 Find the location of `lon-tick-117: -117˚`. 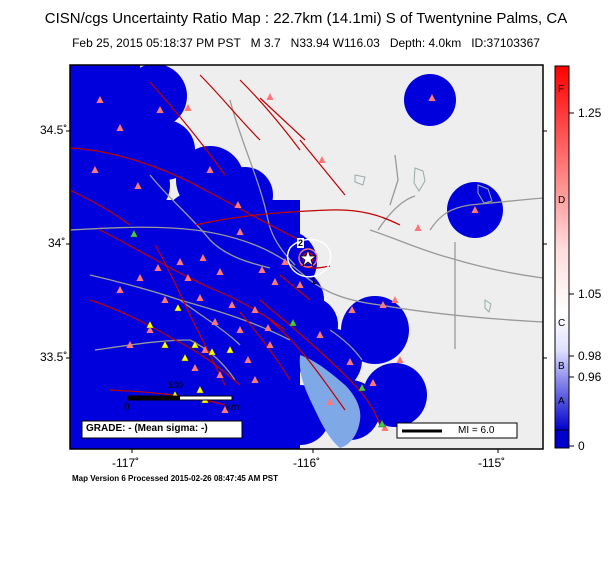

lon-tick-117: -117˚ is located at coordinates (126, 463).